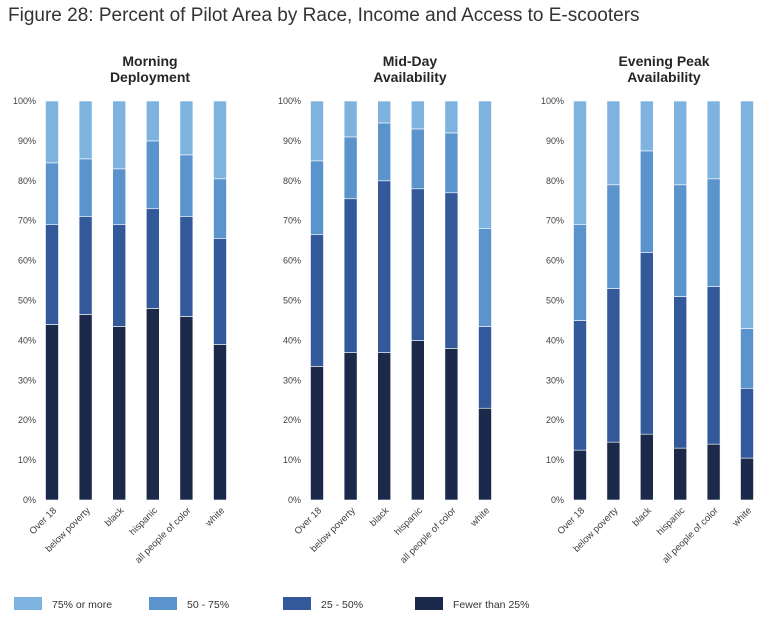  What do you see at coordinates (555, 221) in the screenshot?
I see `y-tick-label: 70%` at bounding box center [555, 221].